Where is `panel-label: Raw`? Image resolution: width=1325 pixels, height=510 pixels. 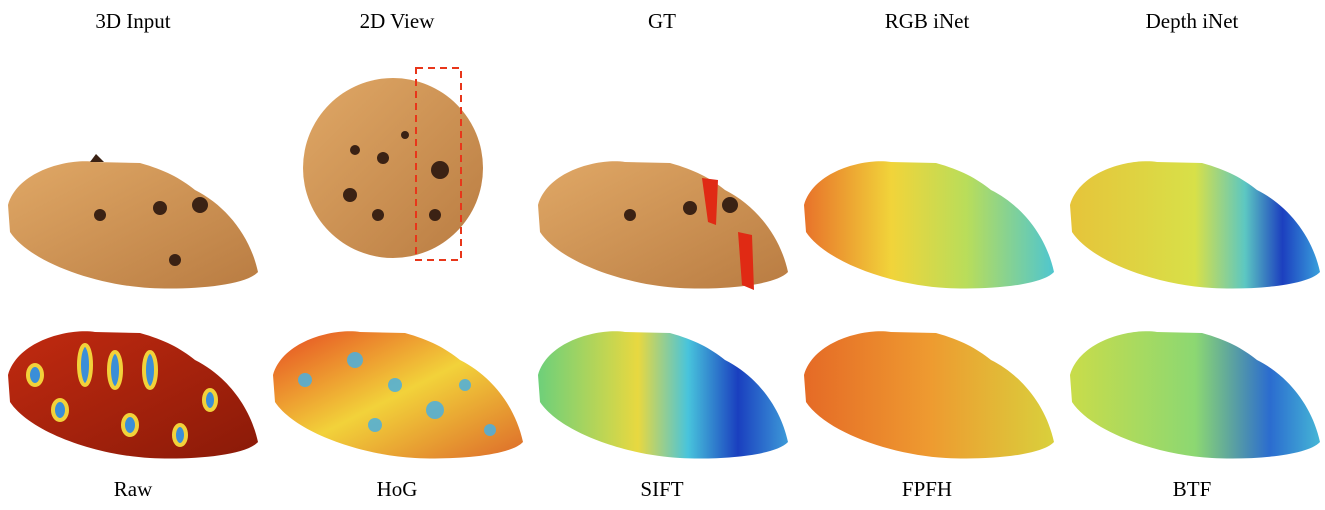 panel-label: Raw is located at coordinates (133, 489).